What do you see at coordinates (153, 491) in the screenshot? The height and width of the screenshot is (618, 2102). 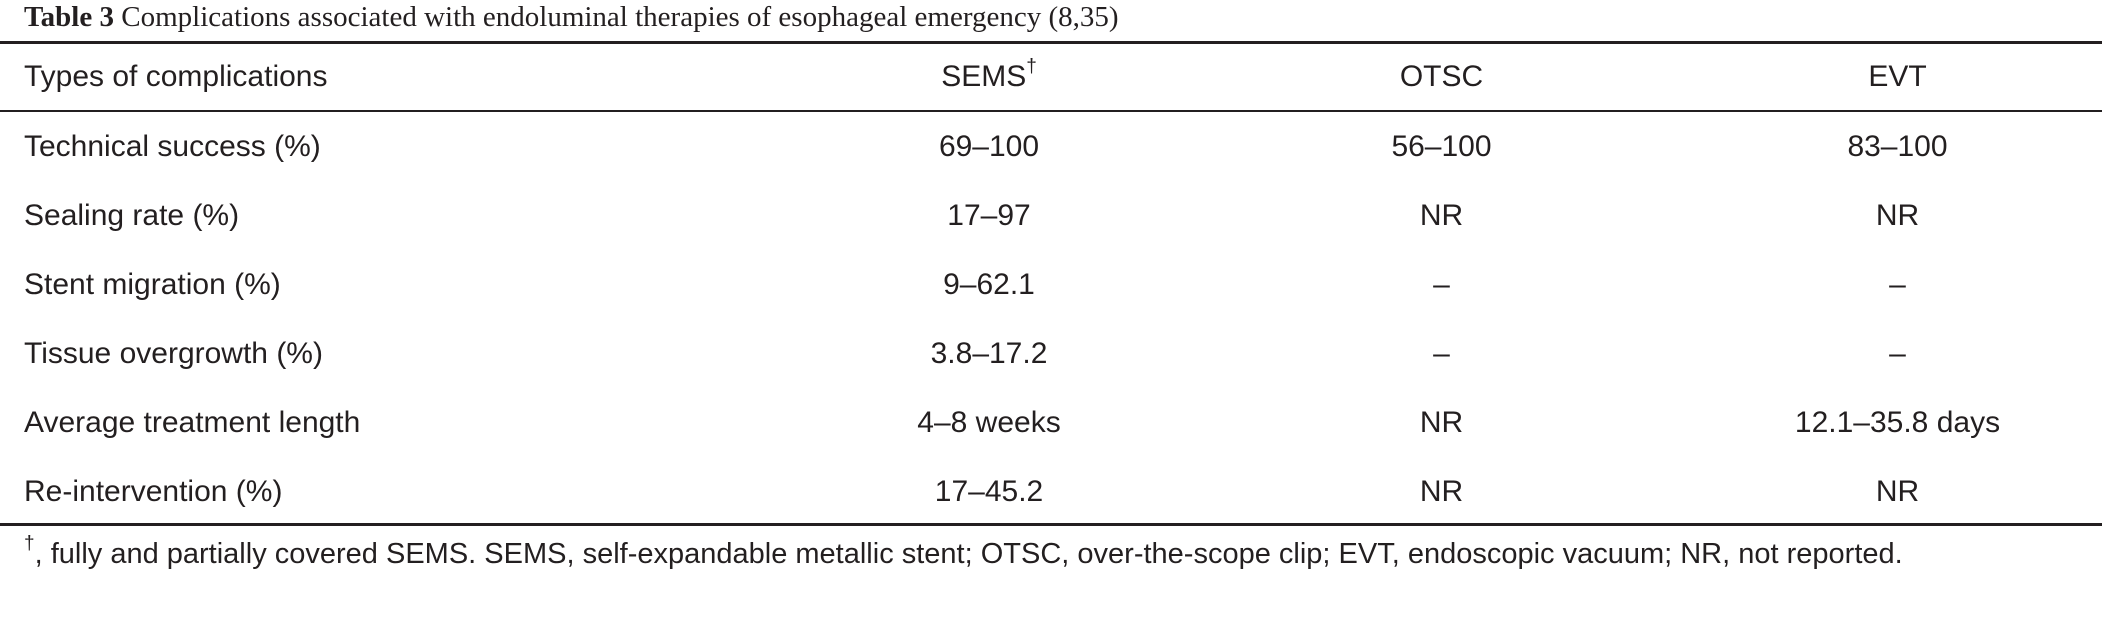 I see `row-label: Re-intervention (%)` at bounding box center [153, 491].